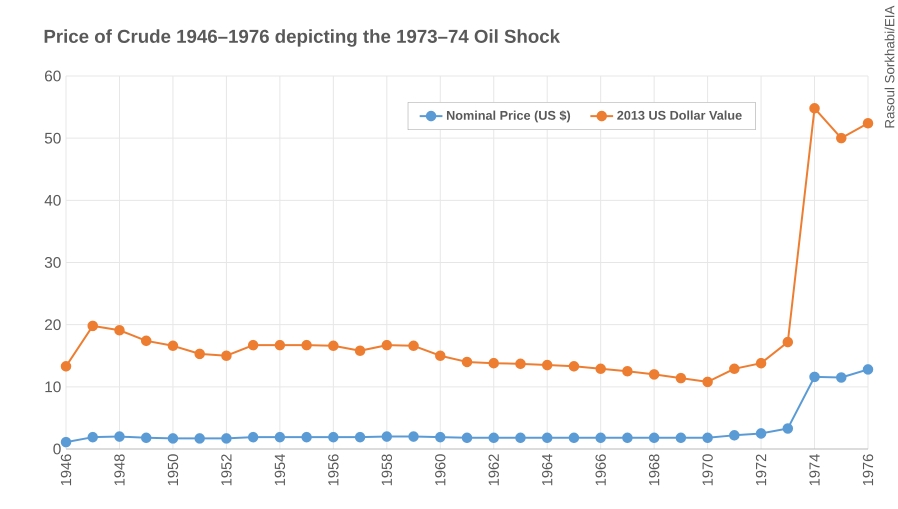 The height and width of the screenshot is (509, 898). Describe the element at coordinates (52, 200) in the screenshot. I see `y-tick-label: 40` at that location.